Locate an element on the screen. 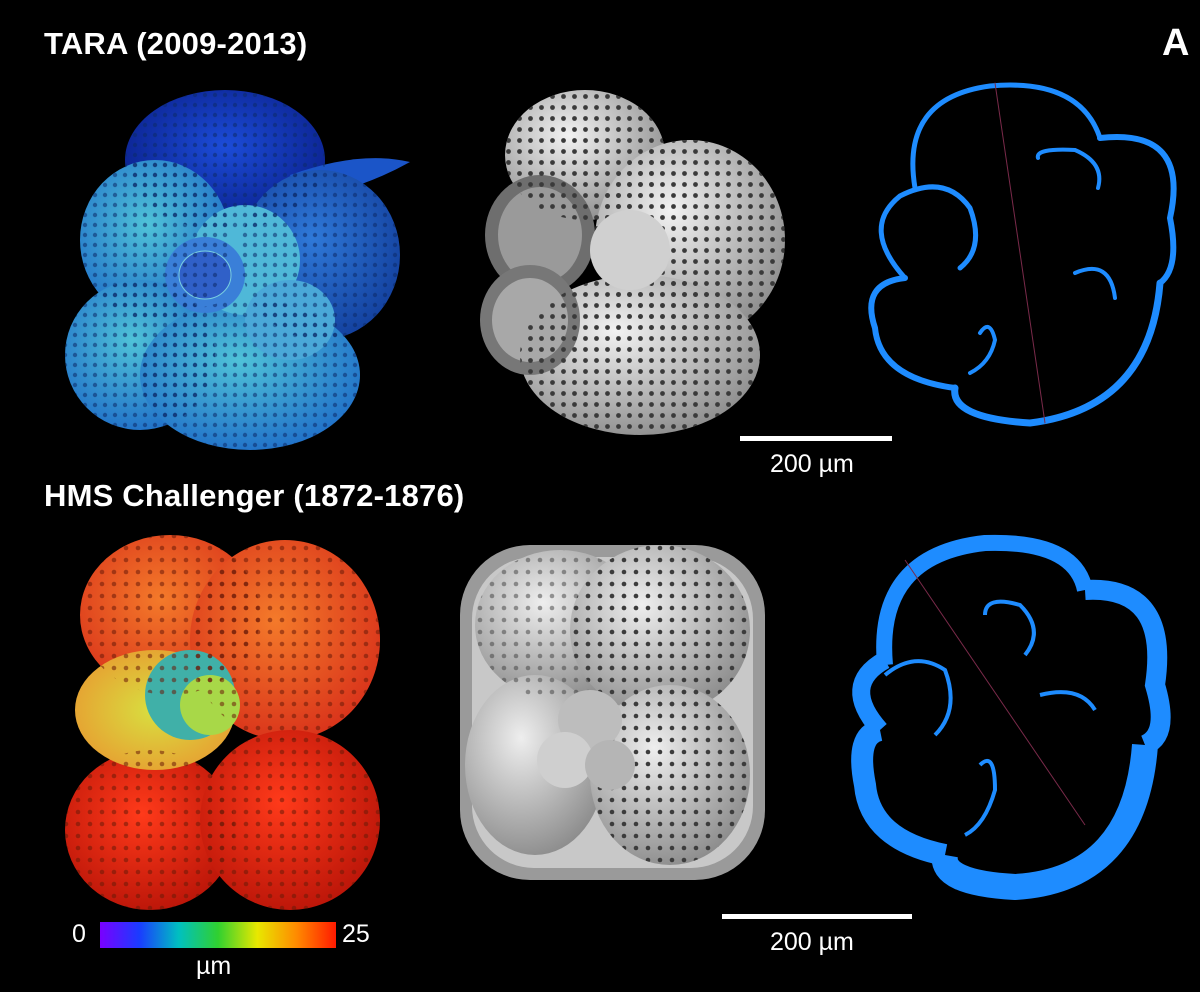 The image size is (1200, 992). scale-bar-bottom is located at coordinates (817, 916).